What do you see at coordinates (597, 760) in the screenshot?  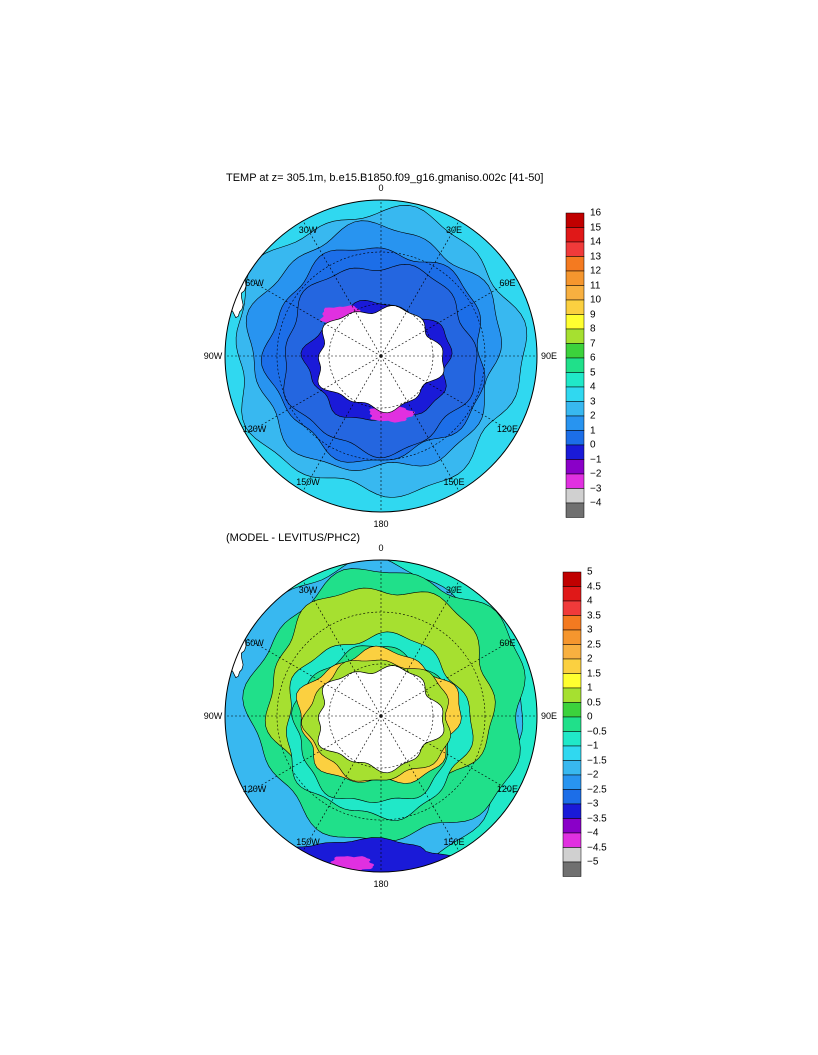 I see `colorbar-tick-label: −1.5` at bounding box center [597, 760].